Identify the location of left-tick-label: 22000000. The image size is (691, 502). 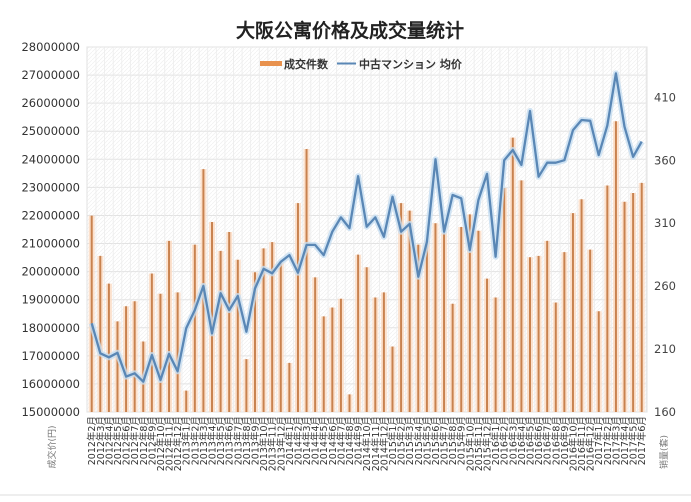
(50, 215).